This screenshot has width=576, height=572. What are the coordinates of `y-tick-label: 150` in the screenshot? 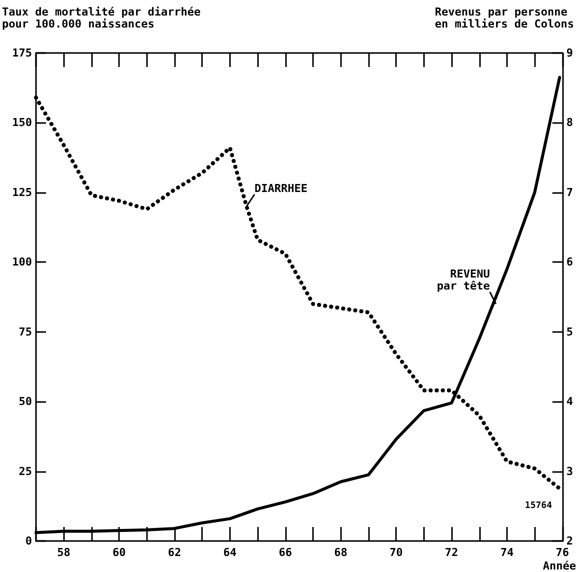 It's located at (22, 123).